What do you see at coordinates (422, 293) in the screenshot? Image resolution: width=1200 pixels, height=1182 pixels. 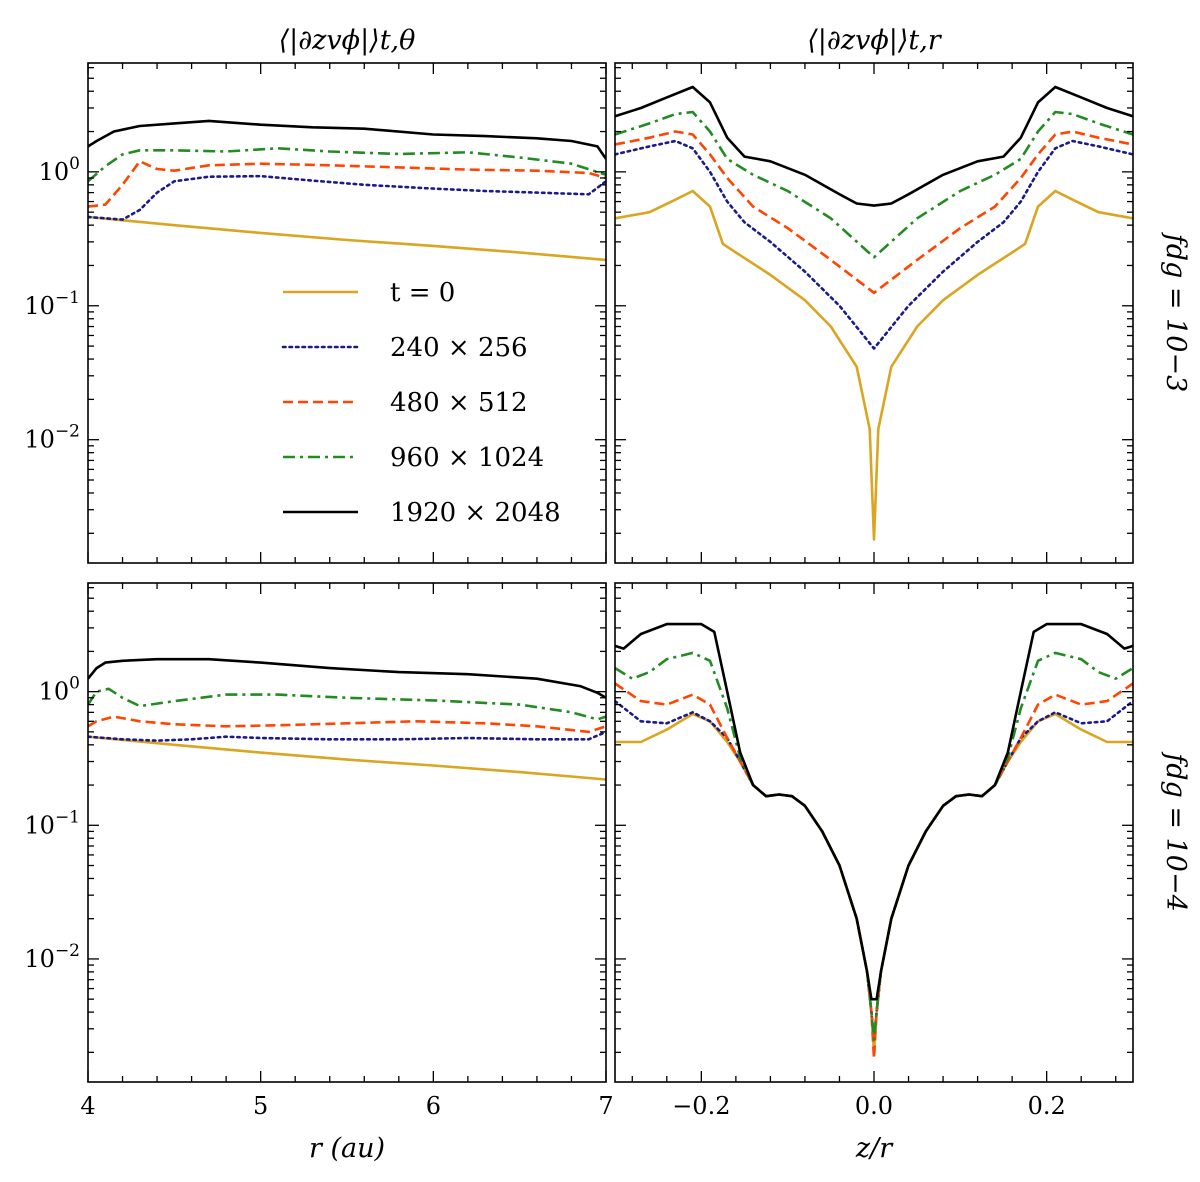 I see `legend-label: t = 0` at bounding box center [422, 293].